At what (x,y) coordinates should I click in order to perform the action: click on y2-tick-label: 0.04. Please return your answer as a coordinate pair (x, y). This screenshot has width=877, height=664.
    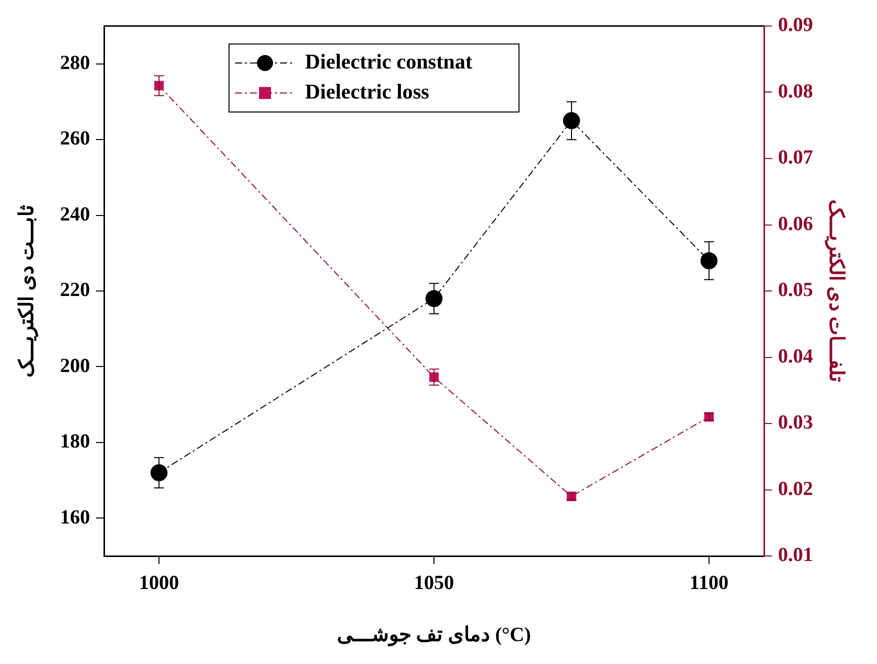
    Looking at the image, I should click on (795, 356).